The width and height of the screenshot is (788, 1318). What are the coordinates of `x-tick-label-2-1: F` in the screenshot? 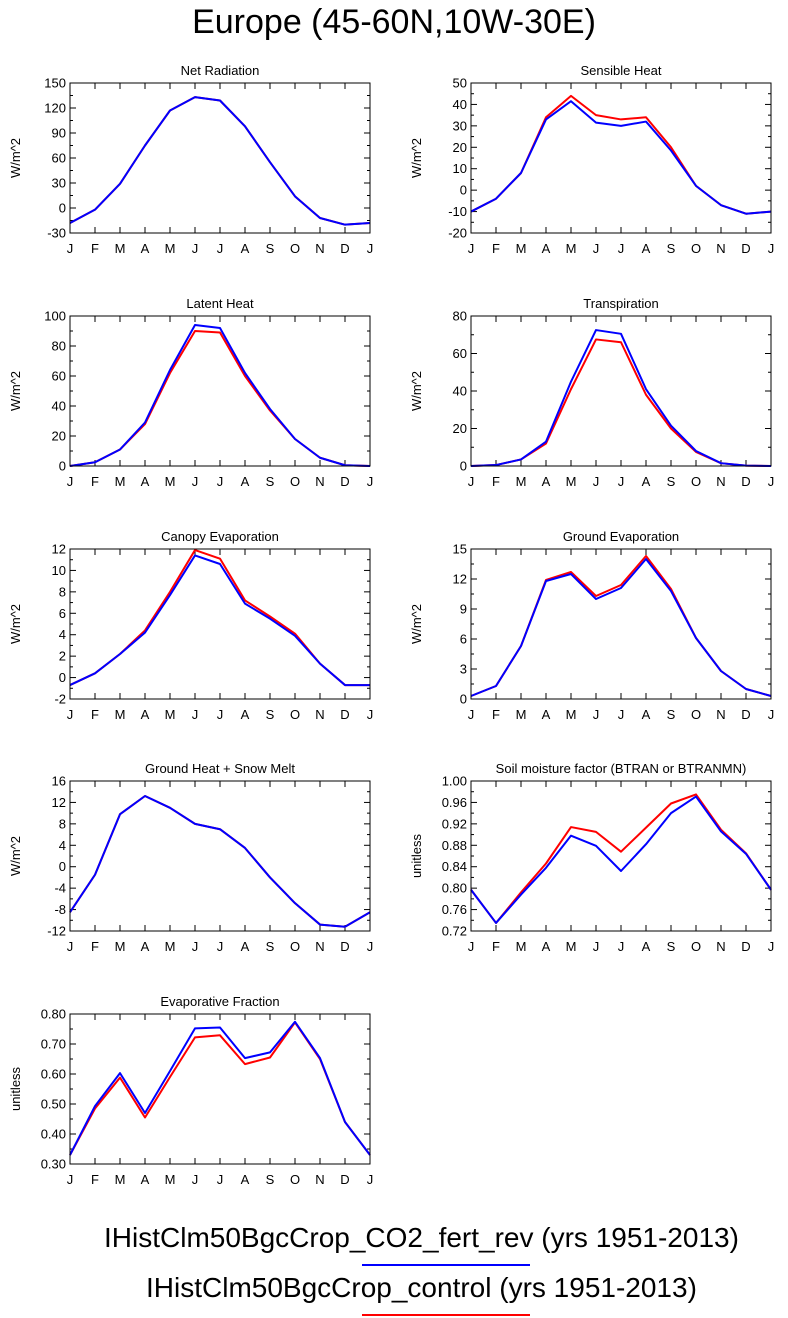 It's located at (95, 481).